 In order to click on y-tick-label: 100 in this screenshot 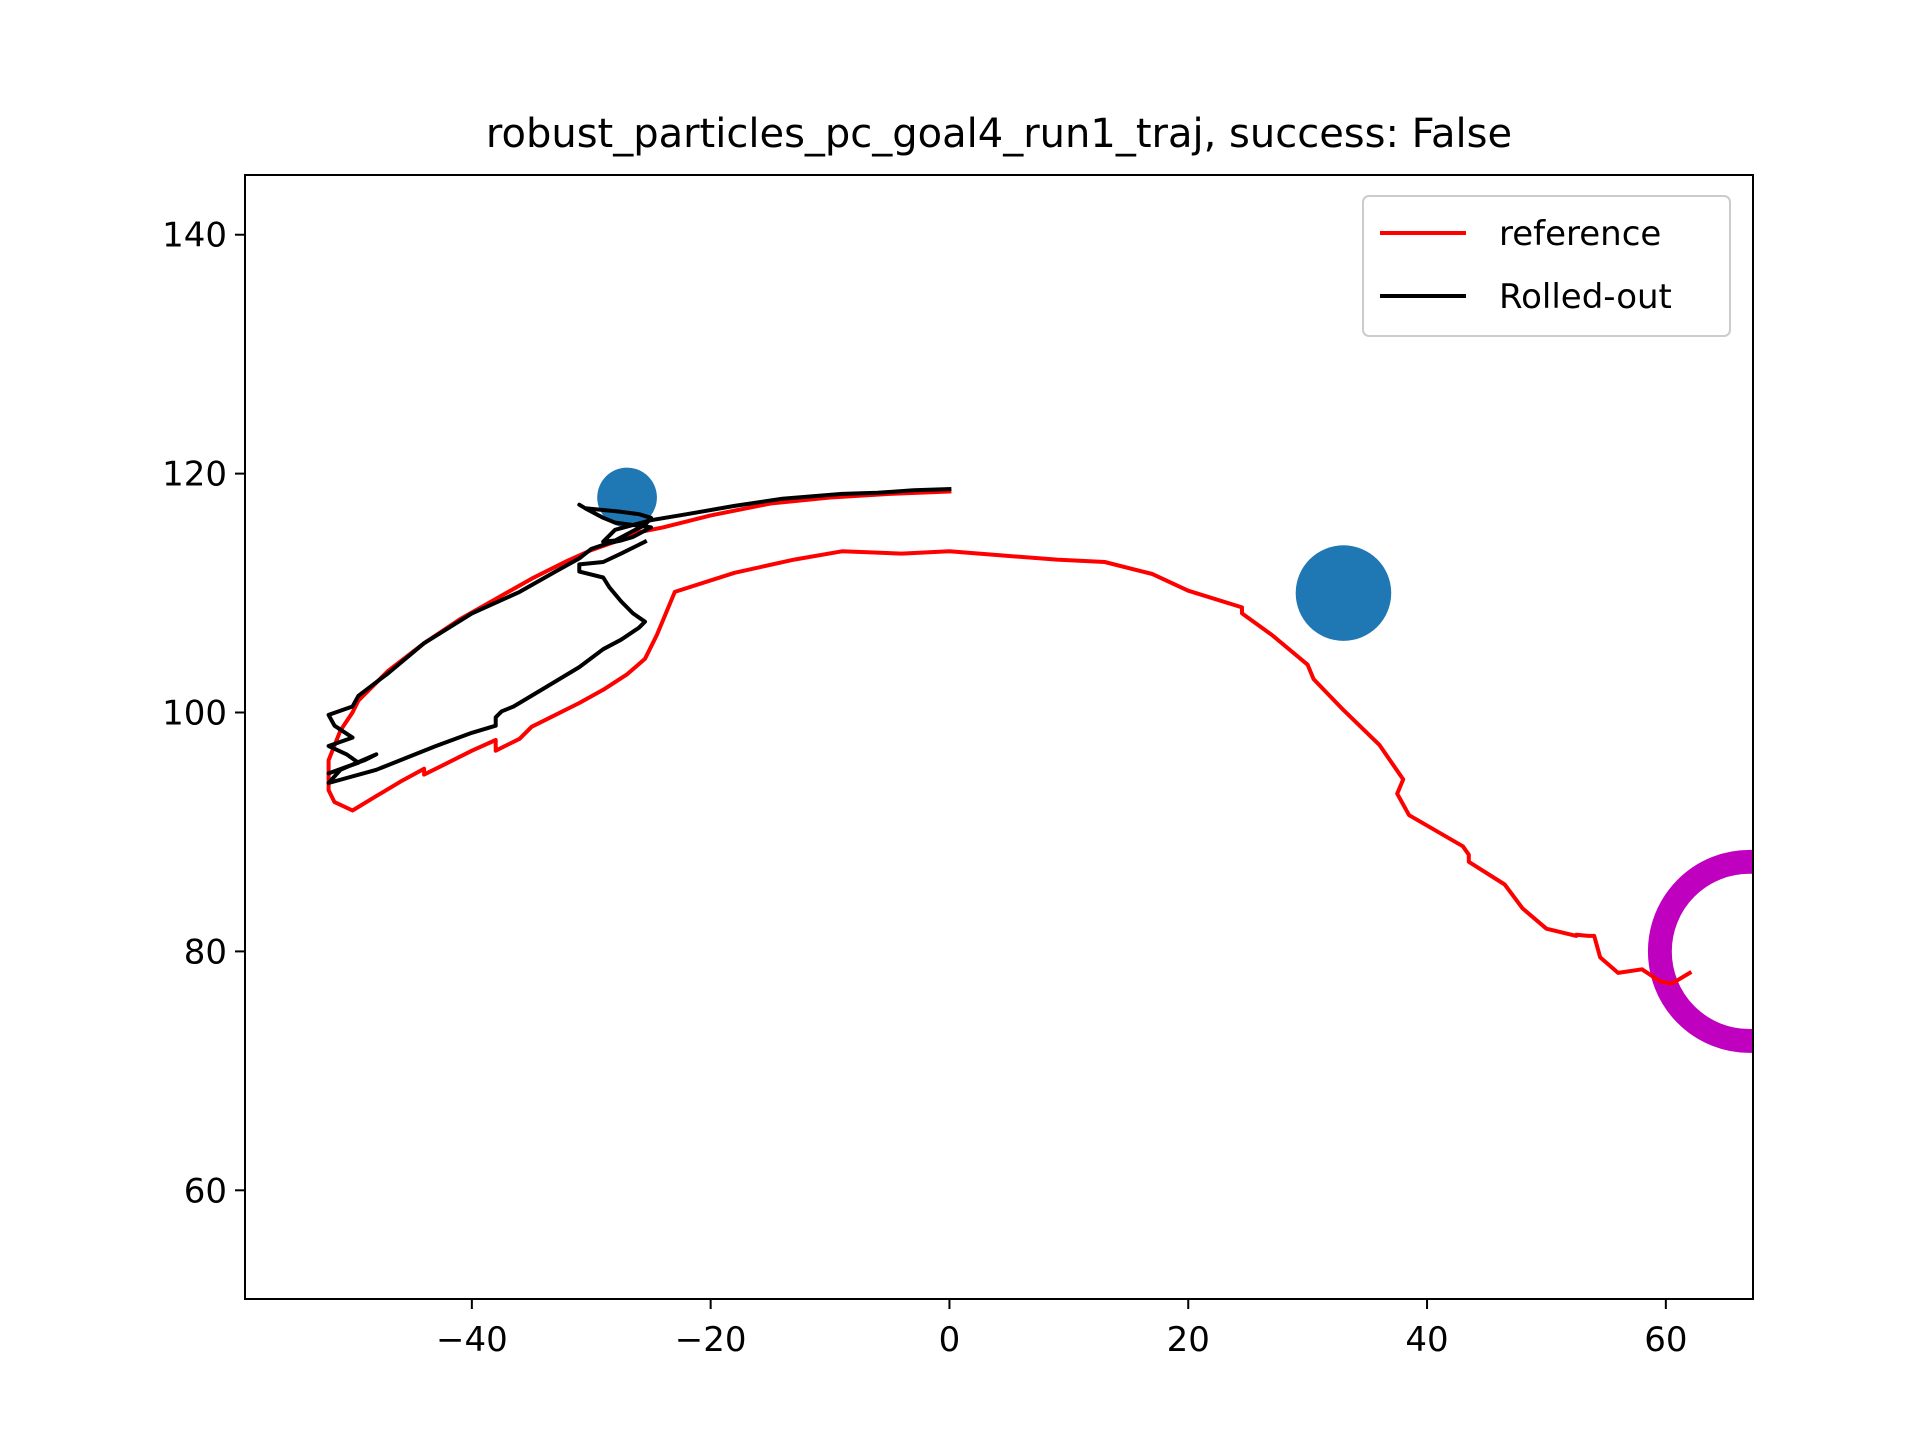, I will do `click(194, 714)`.